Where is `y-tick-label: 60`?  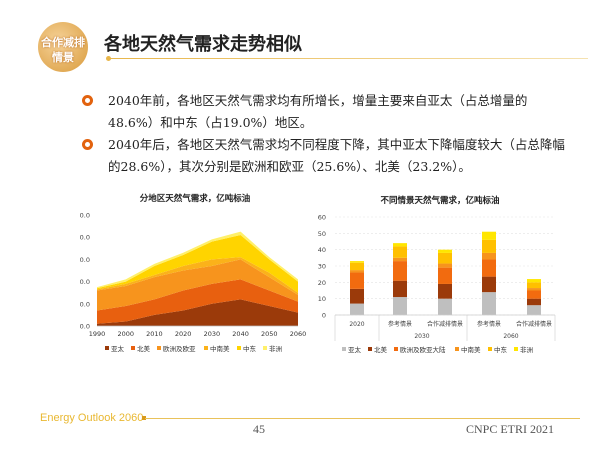 y-tick-label: 60 is located at coordinates (322, 218).